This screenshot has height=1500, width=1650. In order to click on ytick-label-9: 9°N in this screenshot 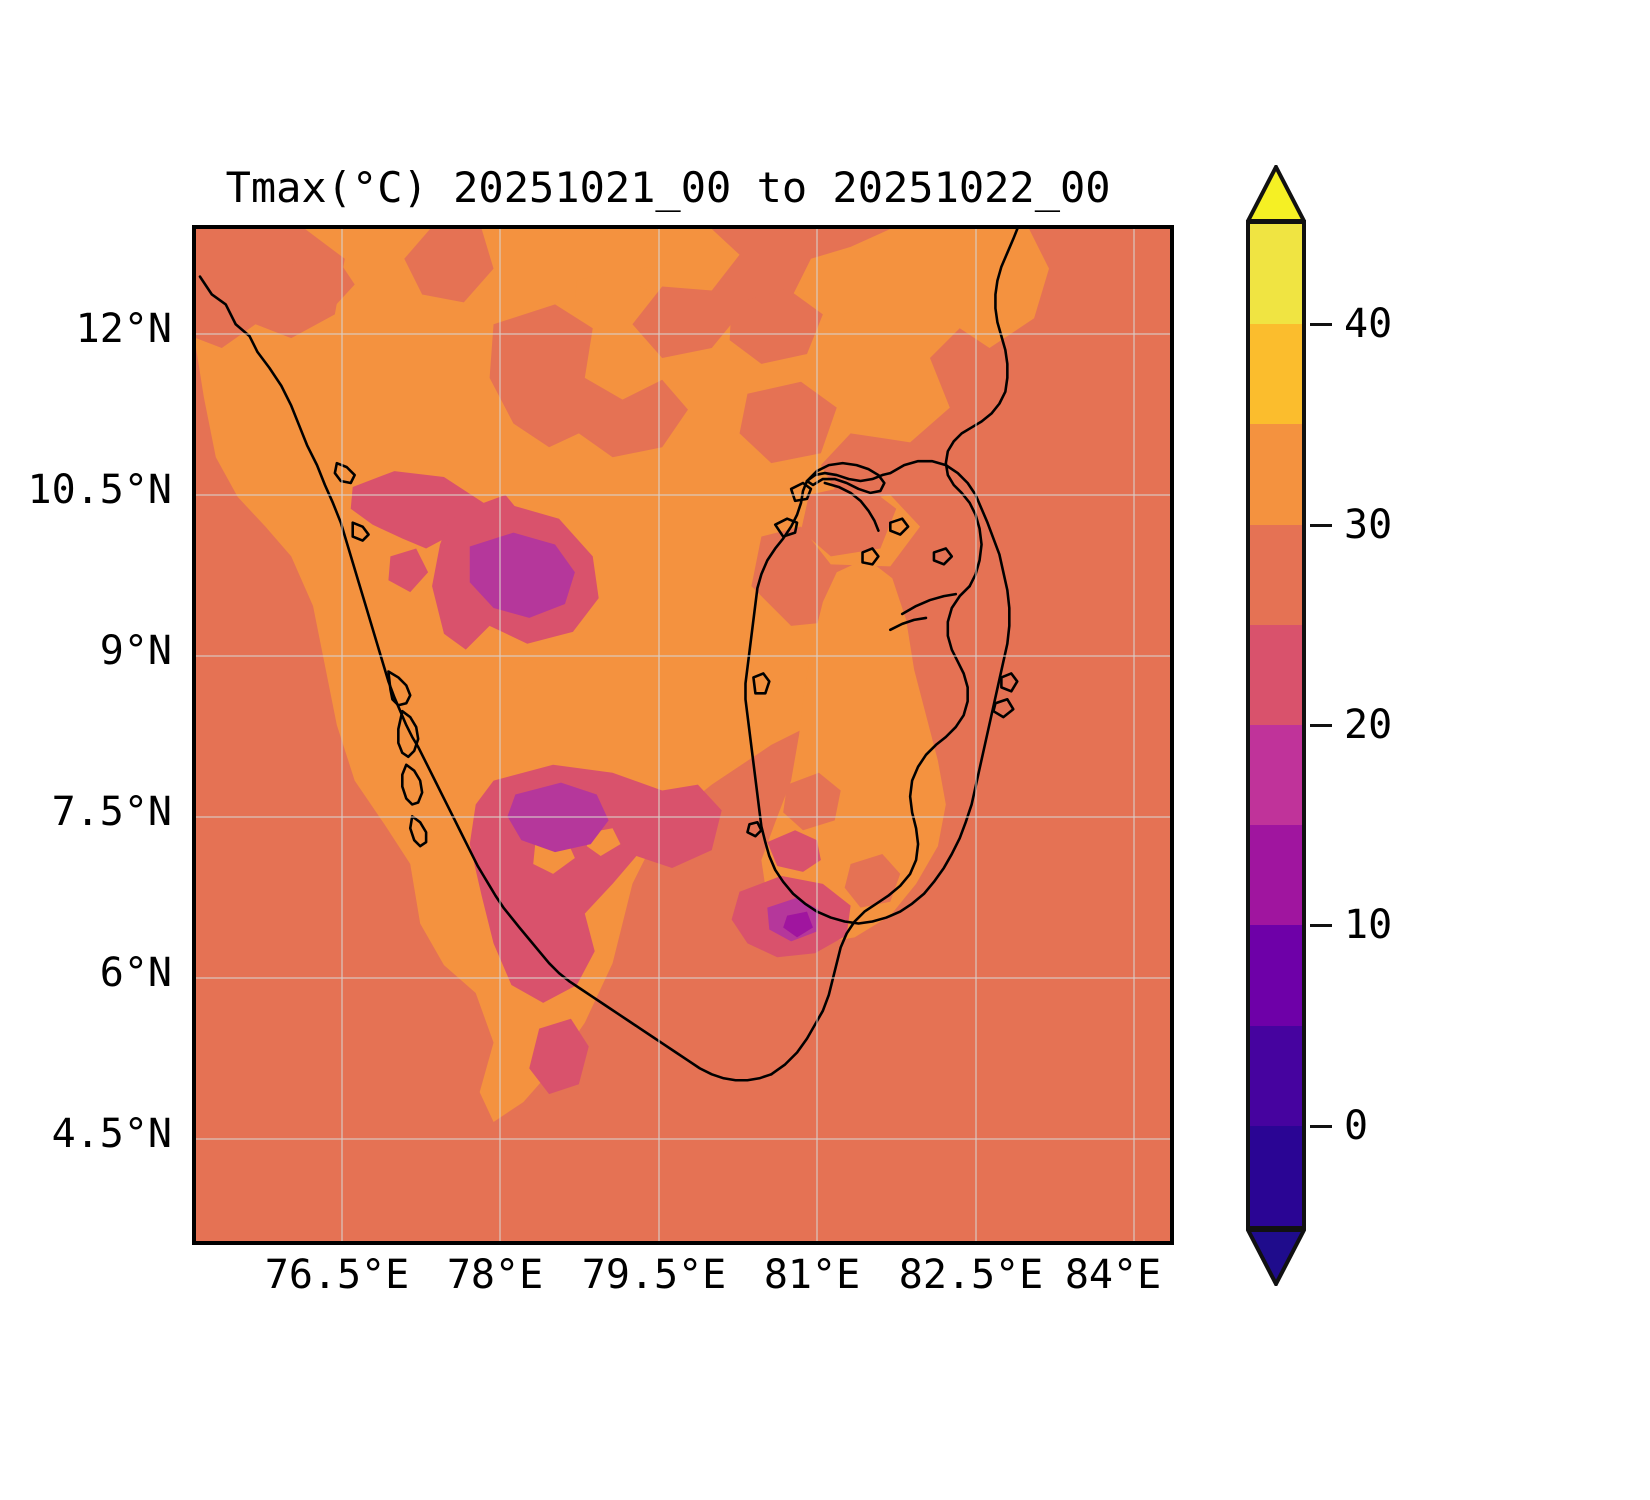, I will do `click(135, 651)`.